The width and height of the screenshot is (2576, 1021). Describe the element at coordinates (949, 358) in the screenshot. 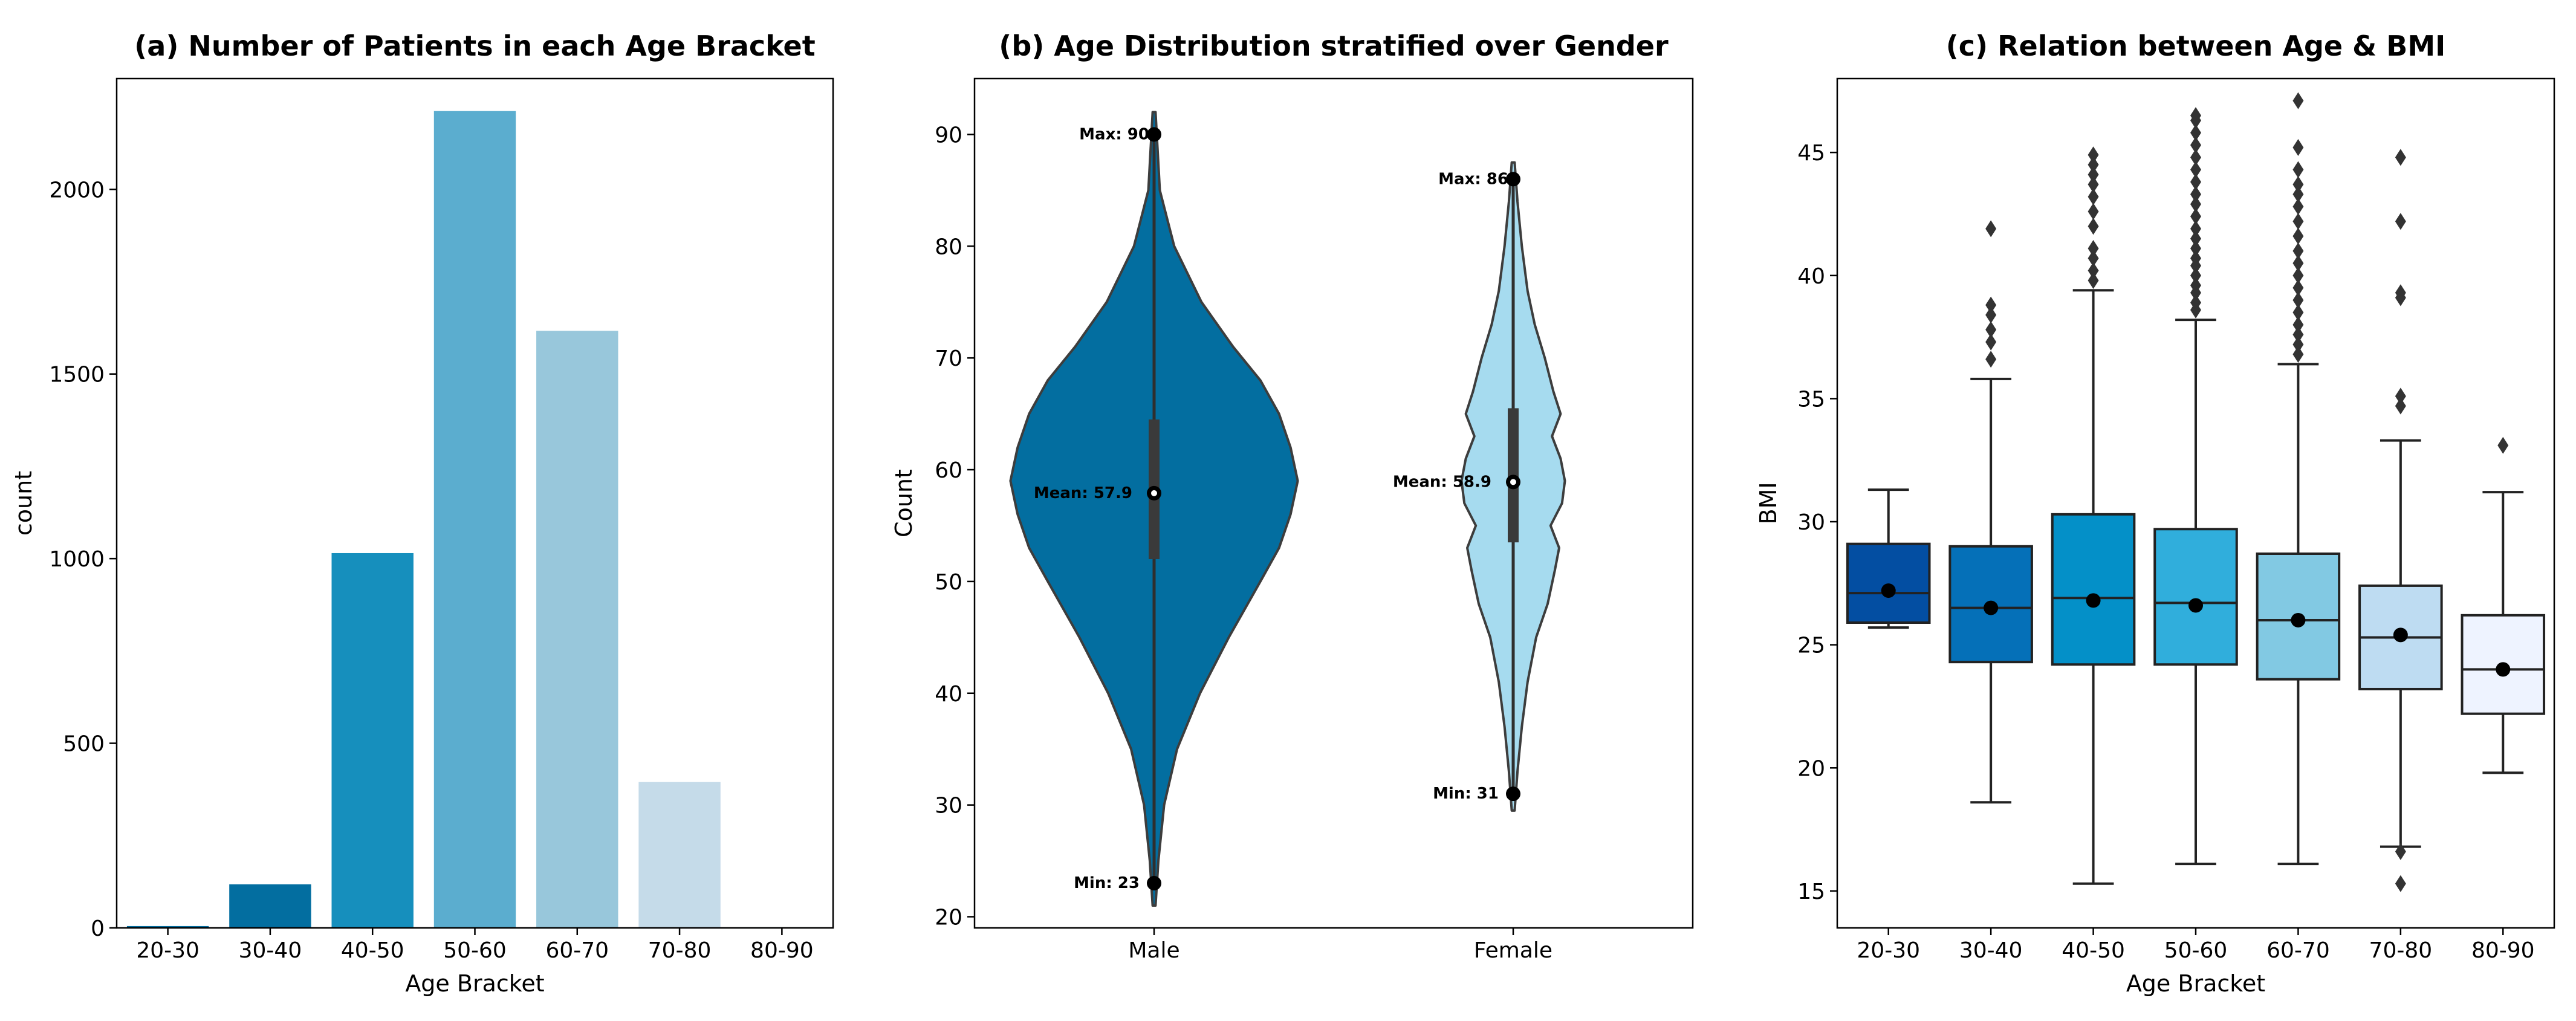

I see `y-tick-label: 70` at that location.